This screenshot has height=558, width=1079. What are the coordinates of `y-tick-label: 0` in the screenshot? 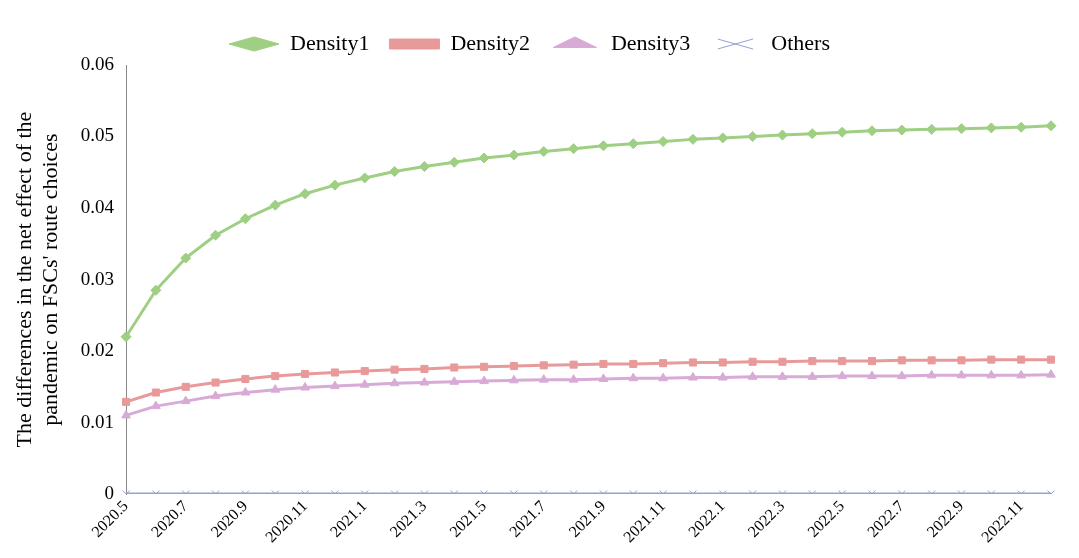 It's located at (109, 493).